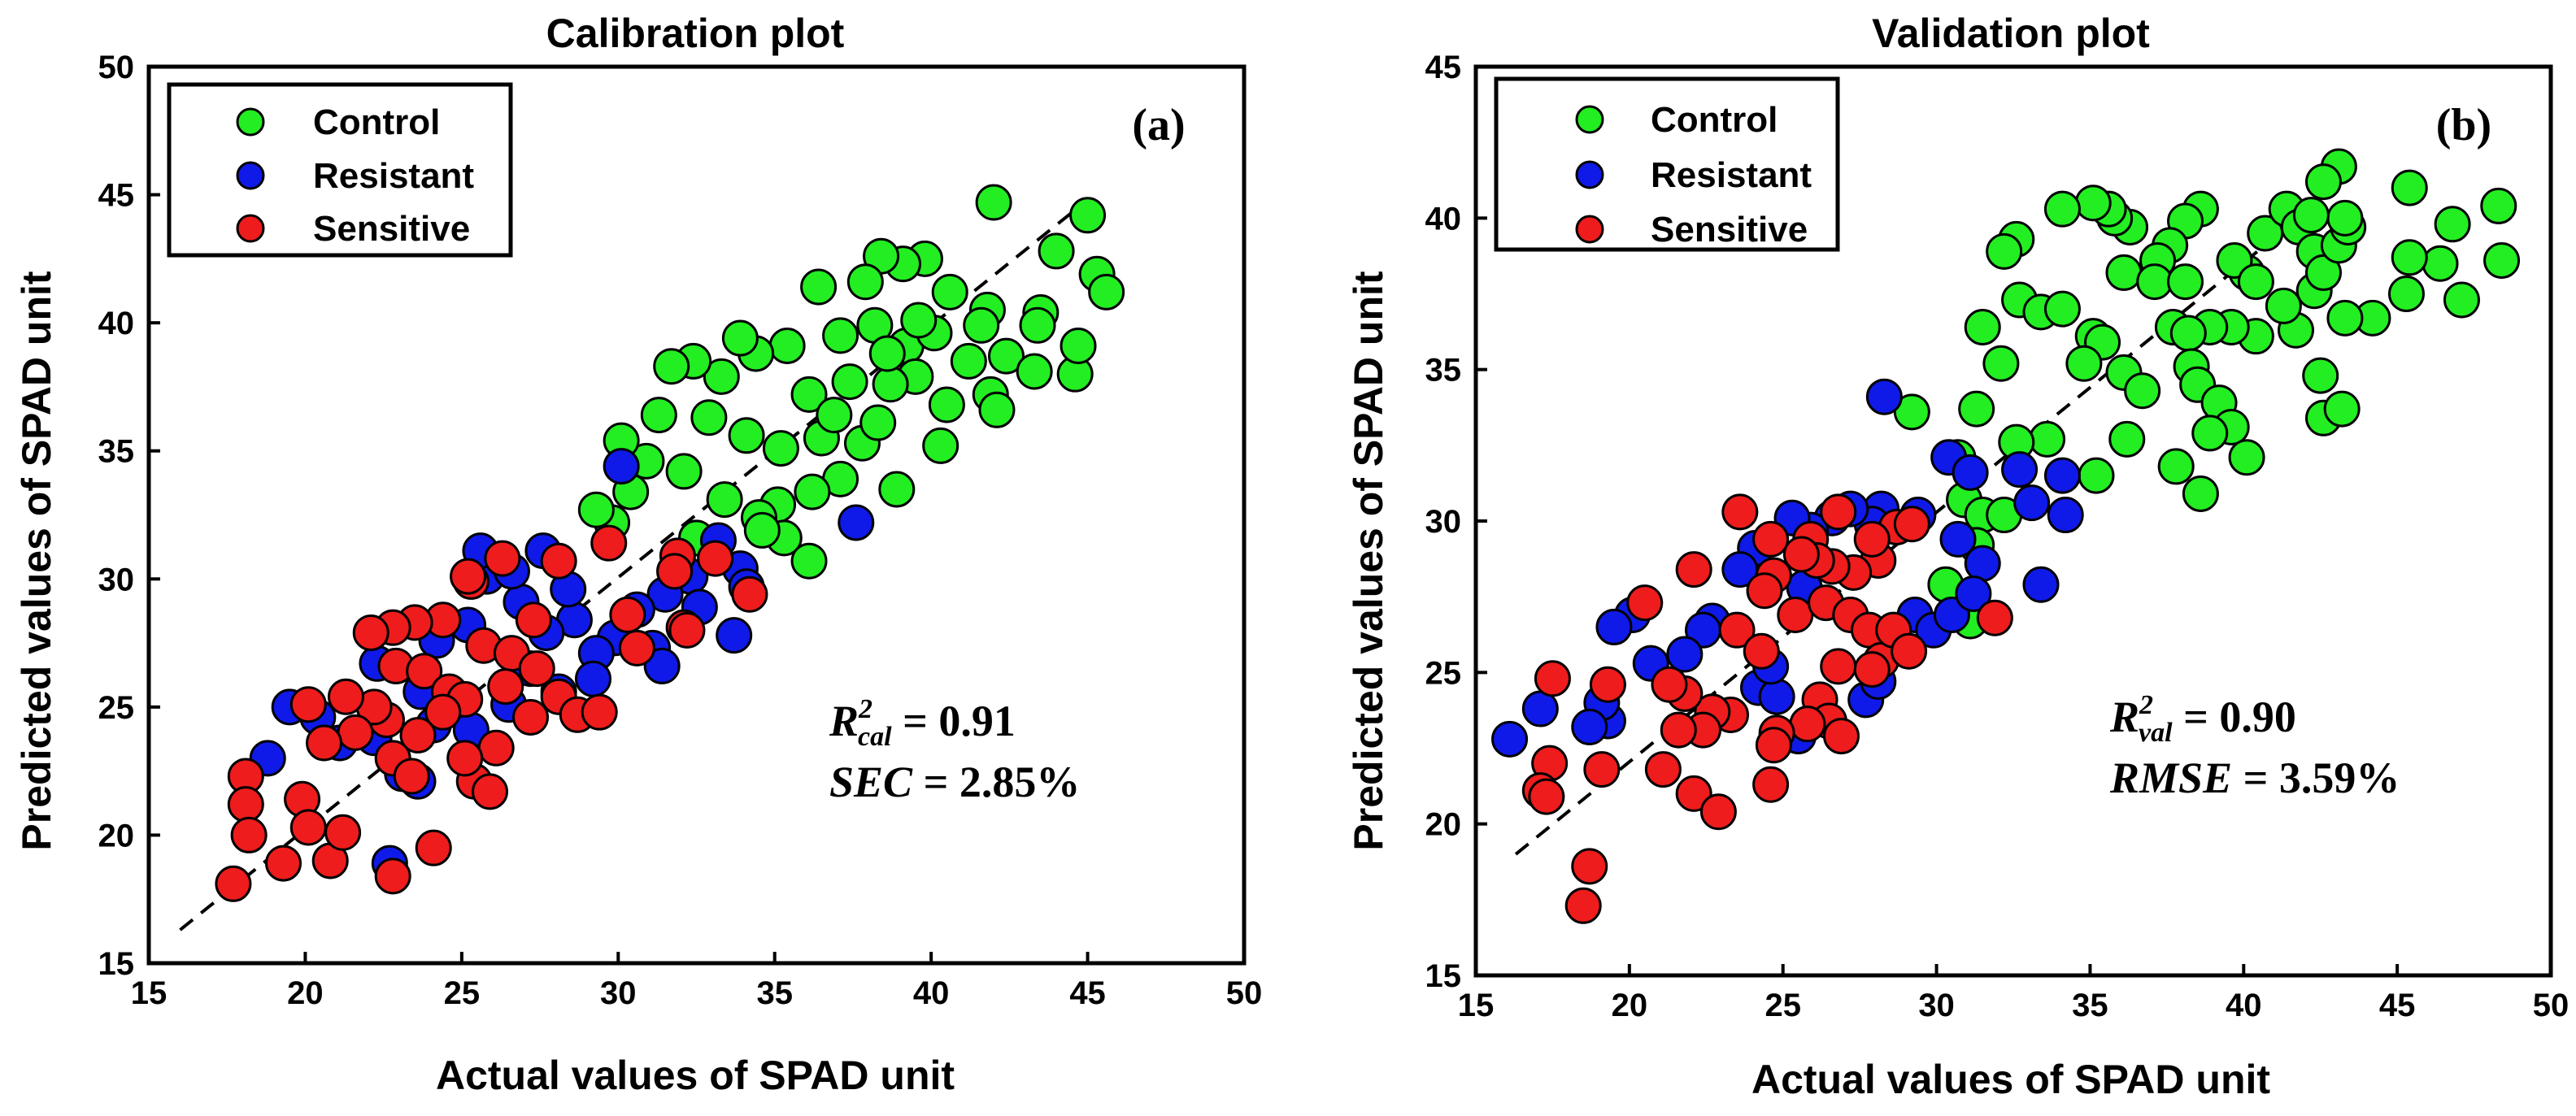 This screenshot has width=2576, height=1116. Describe the element at coordinates (1714, 120) in the screenshot. I see `legend-label-control: Control` at that location.